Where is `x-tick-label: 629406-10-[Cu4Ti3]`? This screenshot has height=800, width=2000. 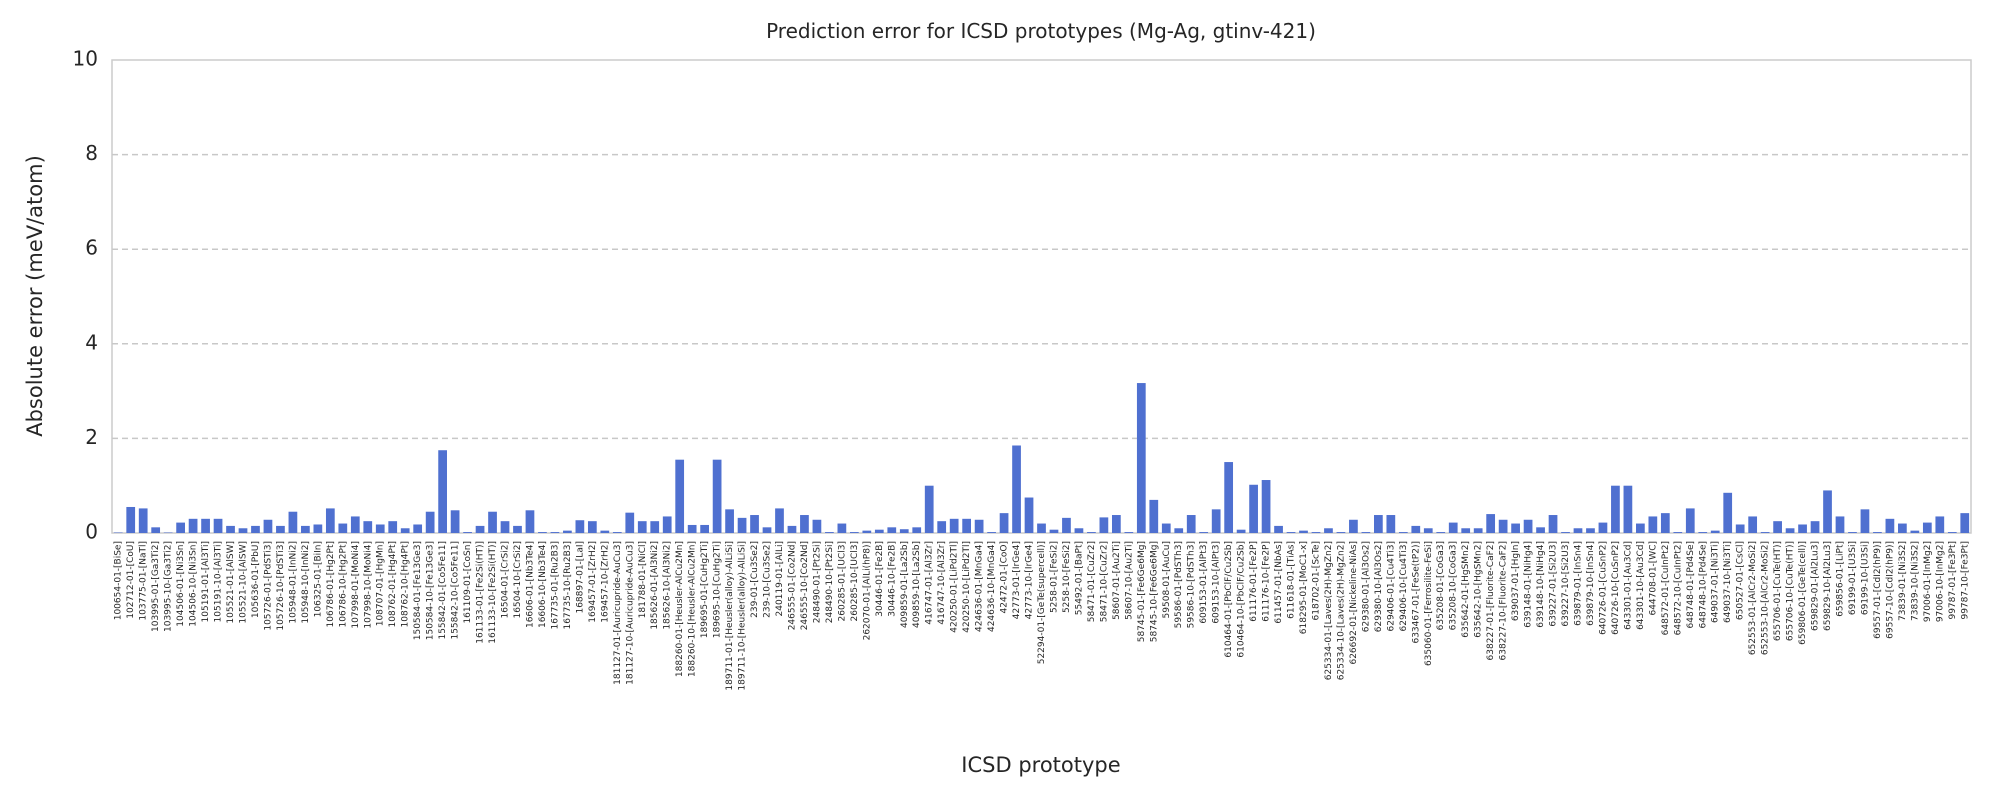
x-tick-label: 629406-10-[Cu4Ti3] is located at coordinates (1404, 586).